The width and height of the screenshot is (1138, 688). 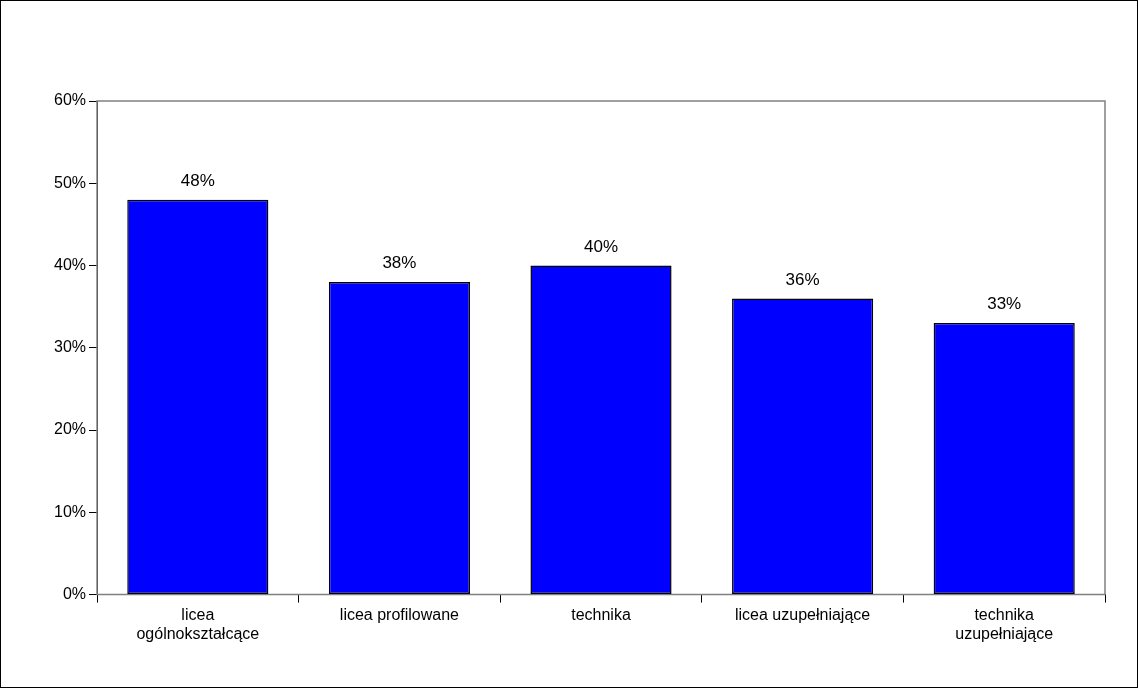 I want to click on x-tick-label: licea profilowane, so click(x=399, y=614).